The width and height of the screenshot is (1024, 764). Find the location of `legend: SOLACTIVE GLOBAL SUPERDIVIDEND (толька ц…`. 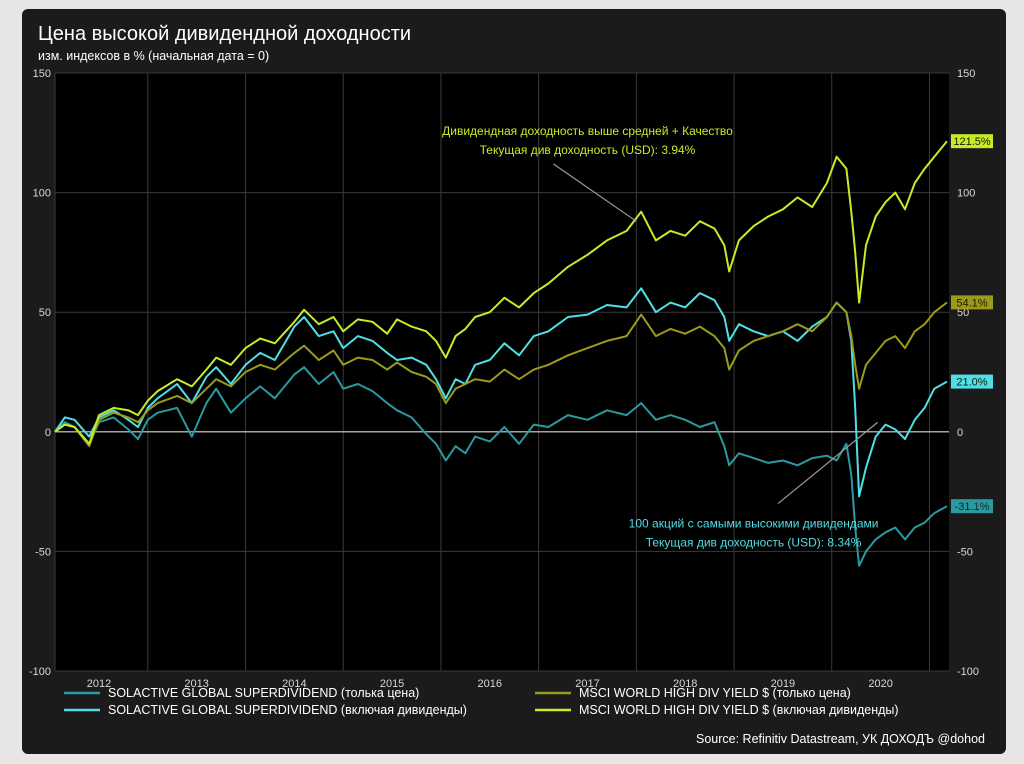

legend: SOLACTIVE GLOBAL SUPERDIVIDEND (толька ц… is located at coordinates (481, 701).